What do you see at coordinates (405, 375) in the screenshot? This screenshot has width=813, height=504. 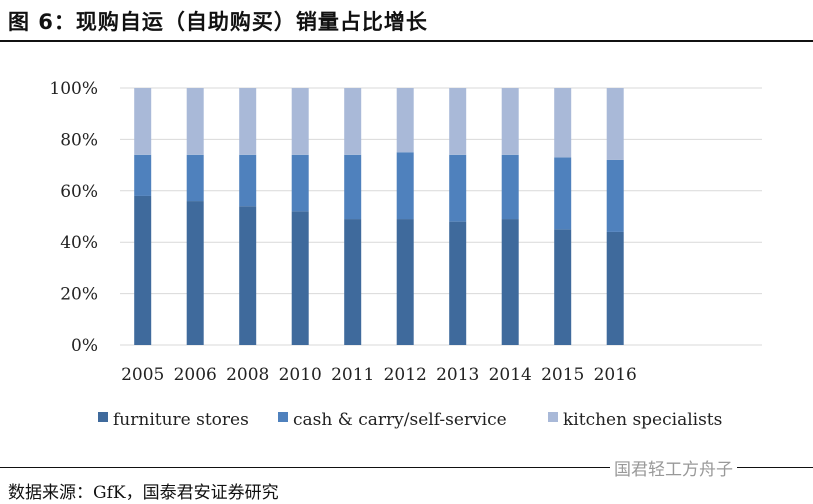 I see `x-tick-label: 2012` at bounding box center [405, 375].